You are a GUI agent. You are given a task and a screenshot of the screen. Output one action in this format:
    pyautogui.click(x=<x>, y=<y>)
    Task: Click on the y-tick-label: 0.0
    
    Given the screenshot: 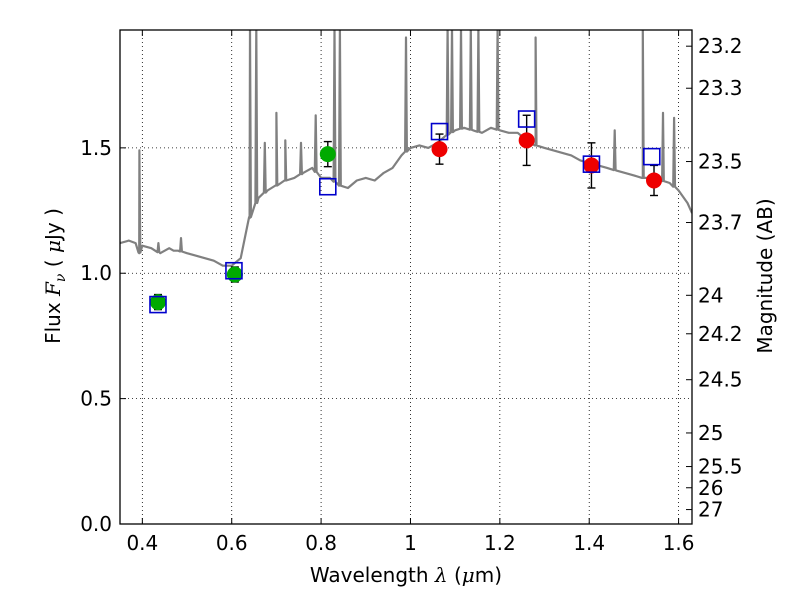 What is the action you would take?
    pyautogui.click(x=96, y=524)
    